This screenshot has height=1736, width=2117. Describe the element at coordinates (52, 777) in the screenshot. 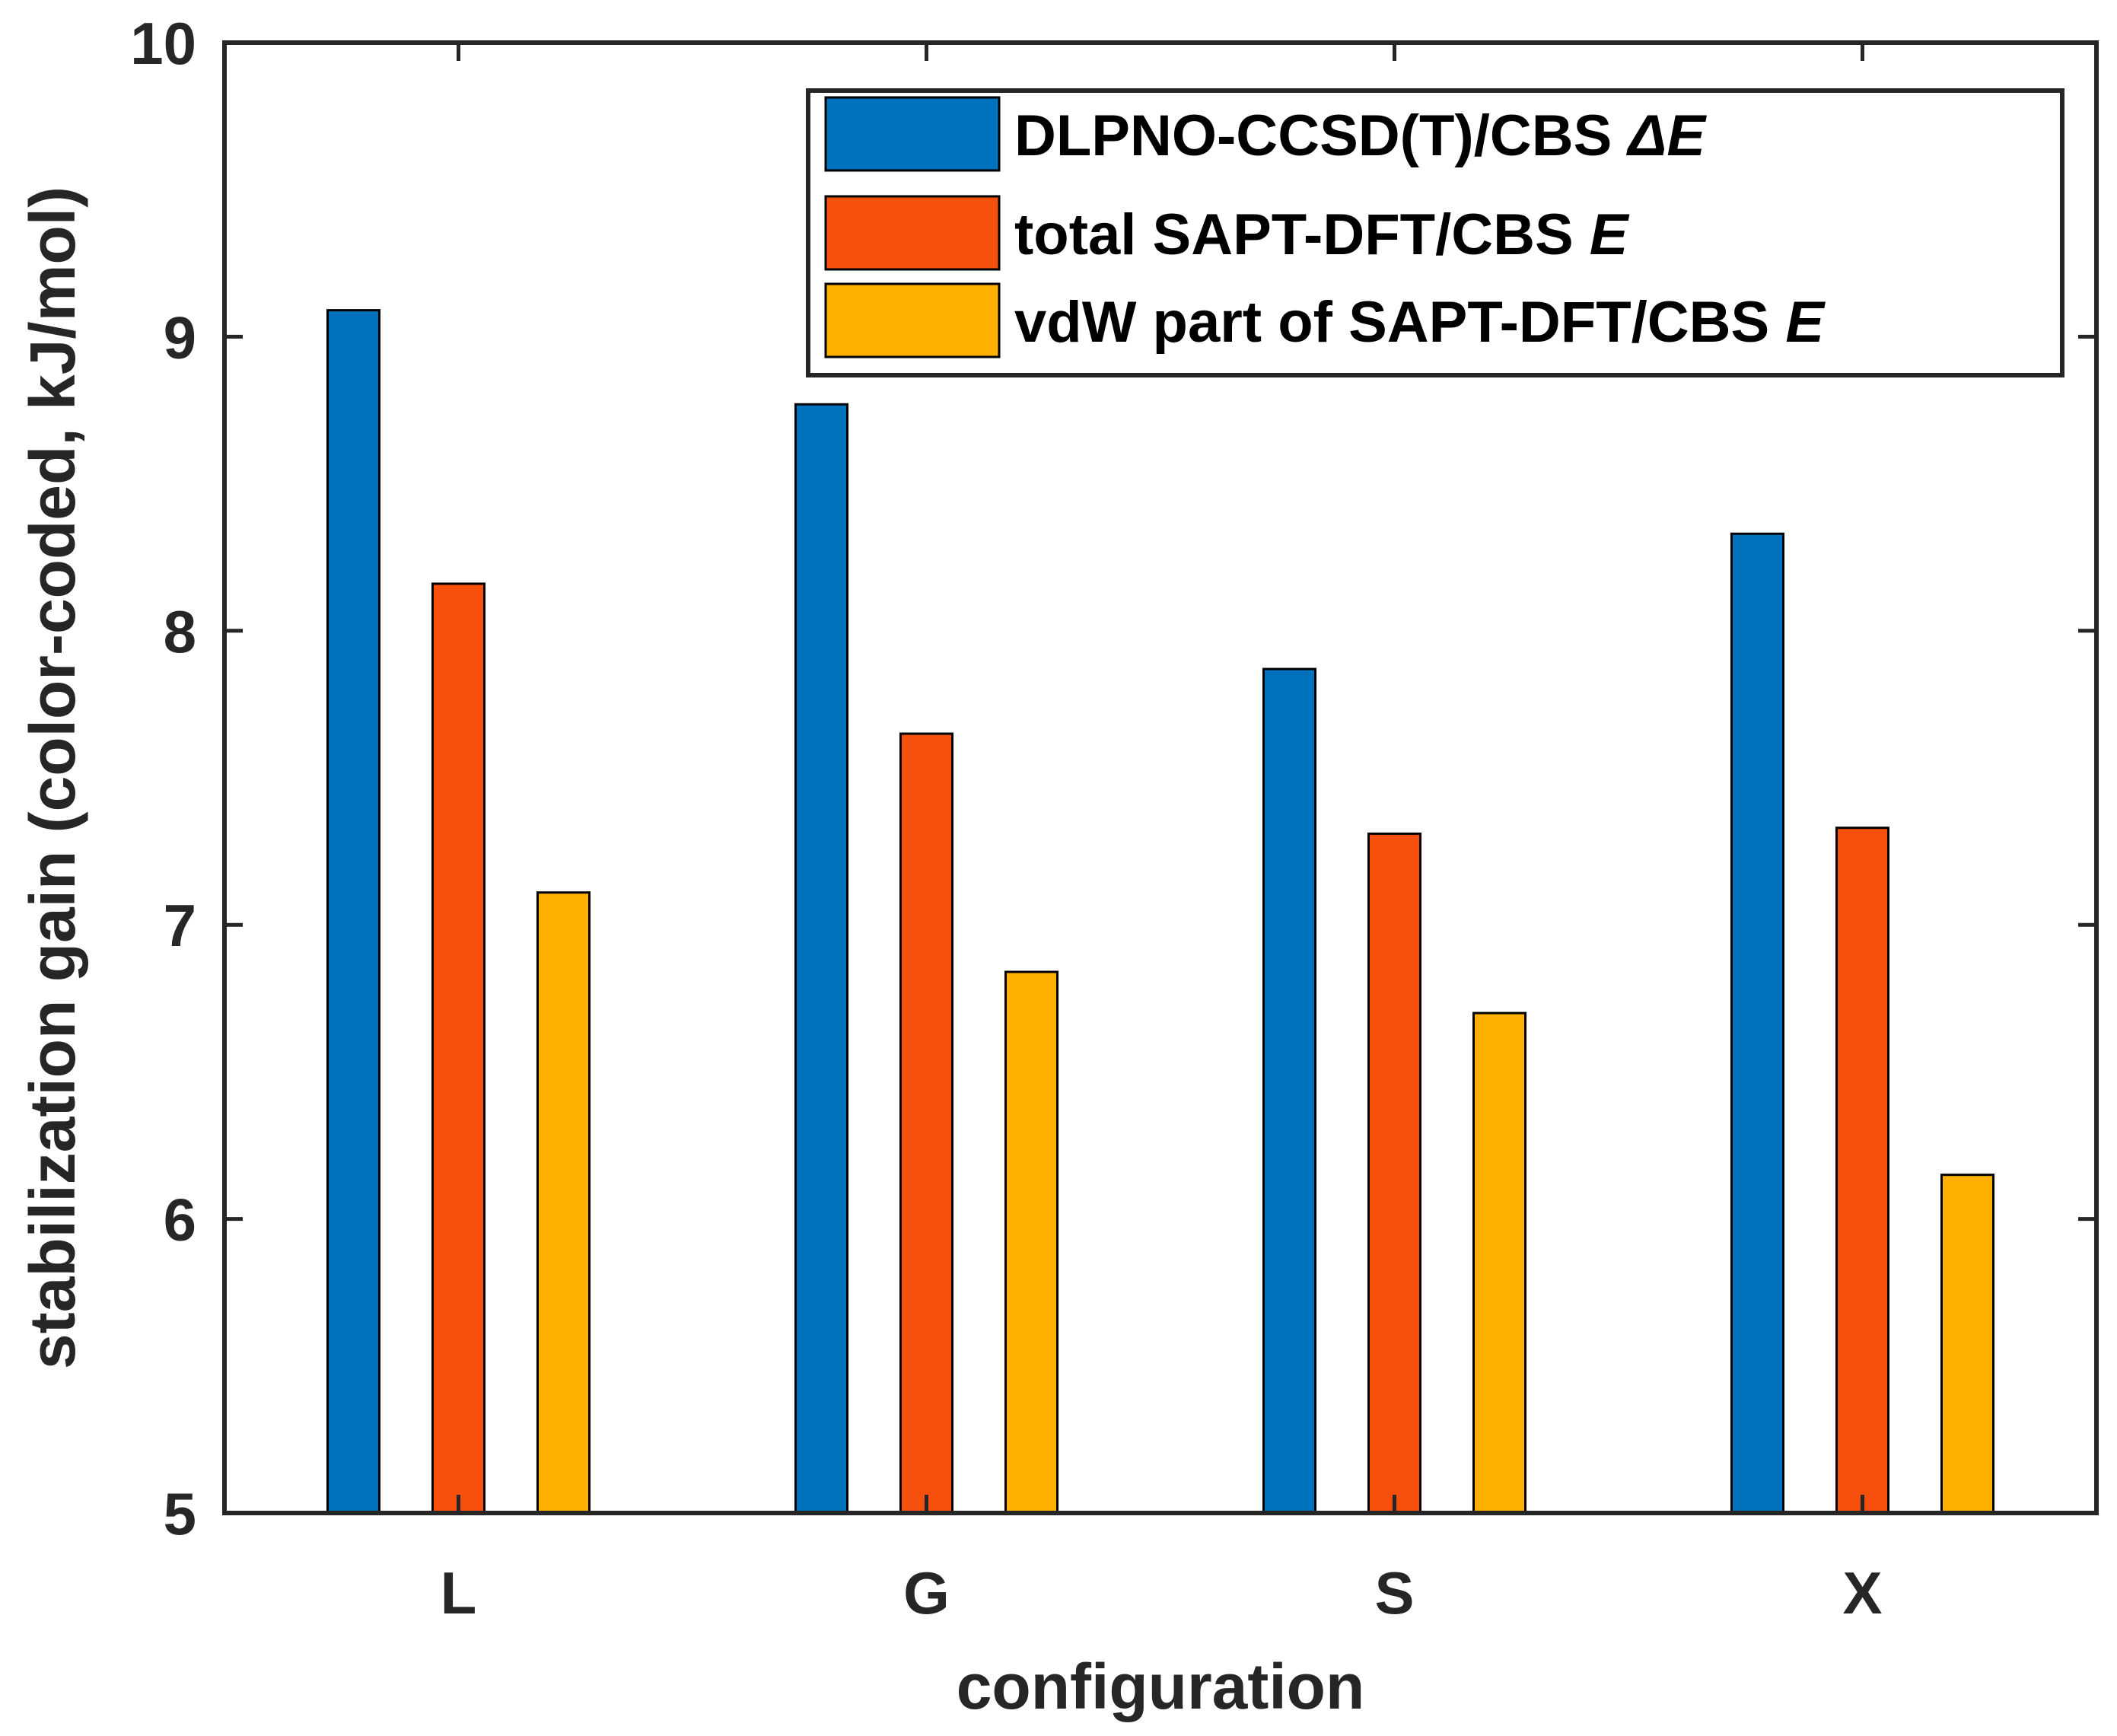

I see `y-axis-title: stabilization gain (color-coded, kJ/mol)` at that location.